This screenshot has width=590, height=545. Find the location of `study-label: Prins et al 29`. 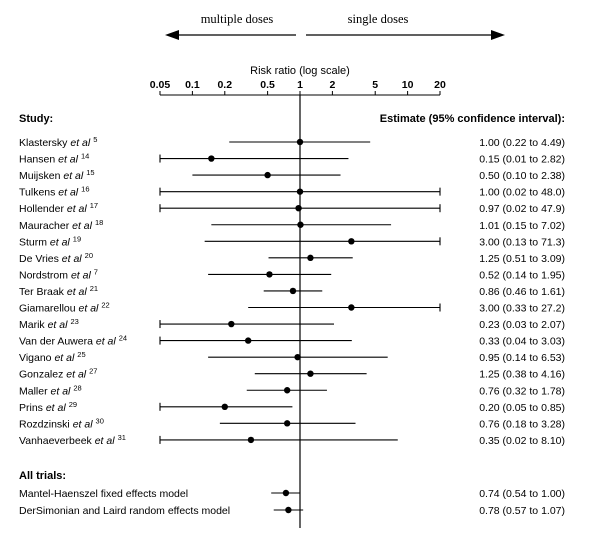

study-label: Prins et al 29 is located at coordinates (48, 407).